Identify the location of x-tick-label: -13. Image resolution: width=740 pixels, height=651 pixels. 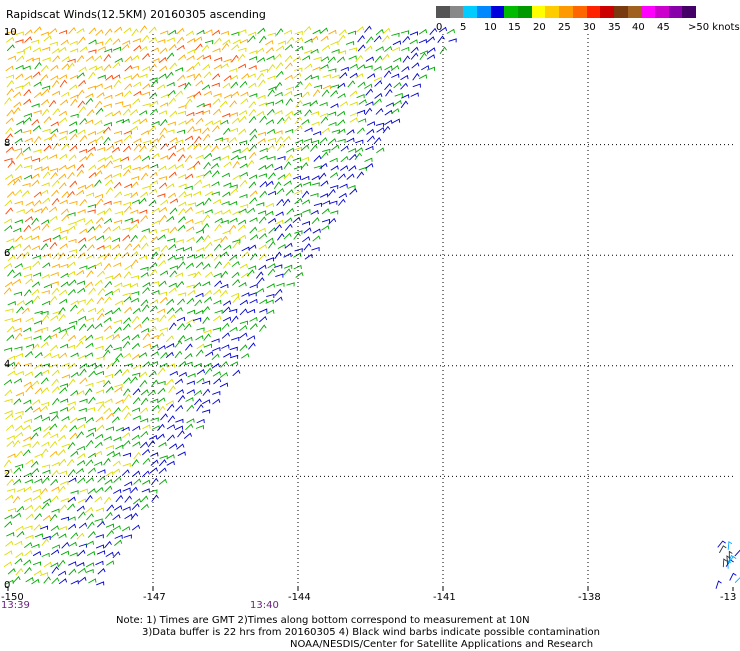
(728, 597).